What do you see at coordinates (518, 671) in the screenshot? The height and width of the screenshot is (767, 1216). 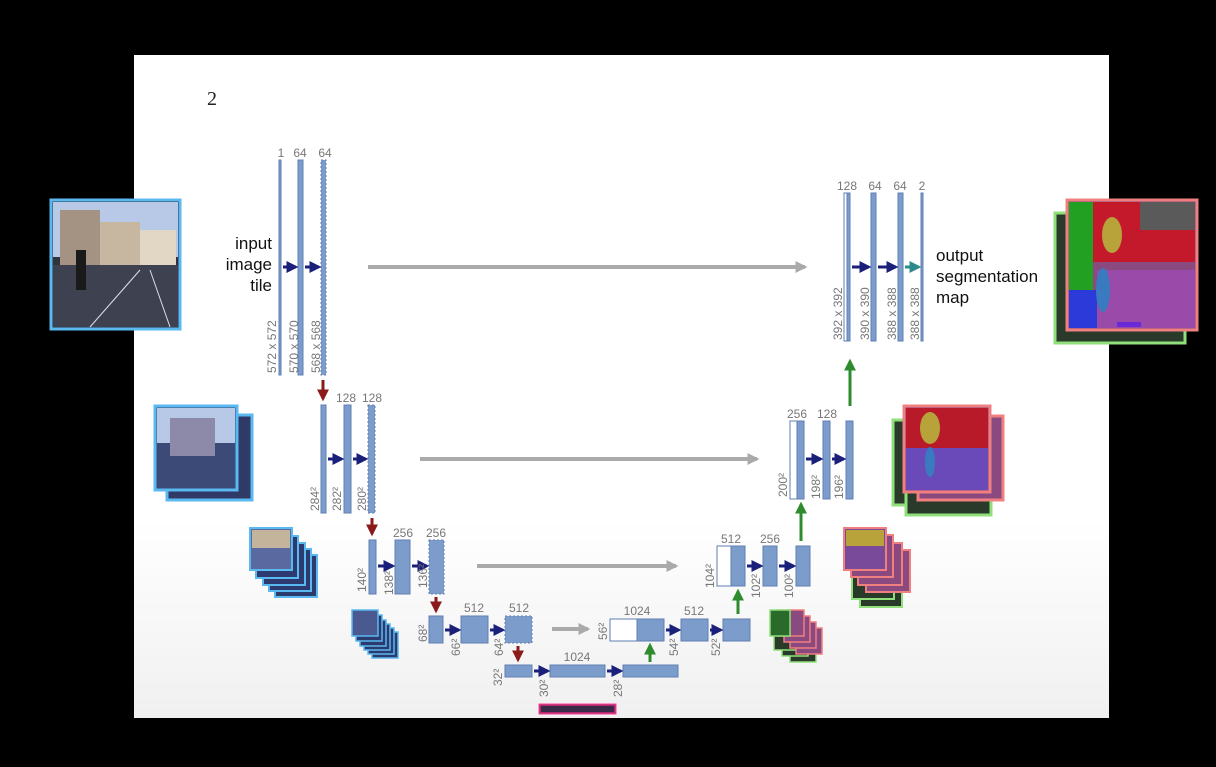 I see `bottleneck-pool-map` at bounding box center [518, 671].